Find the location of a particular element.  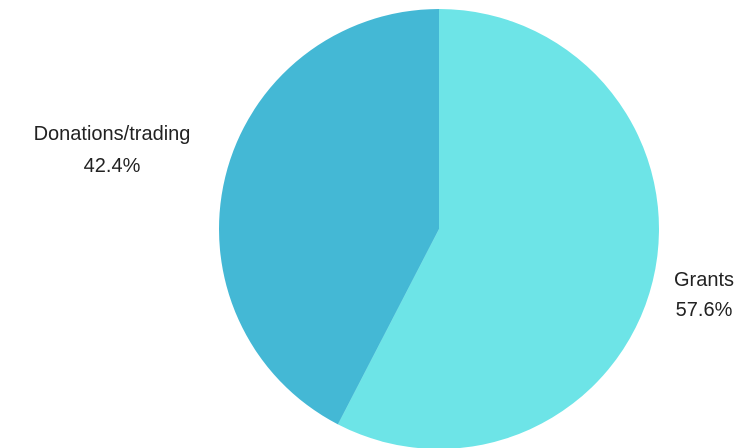

slice-label-grants: Grants is located at coordinates (704, 280).